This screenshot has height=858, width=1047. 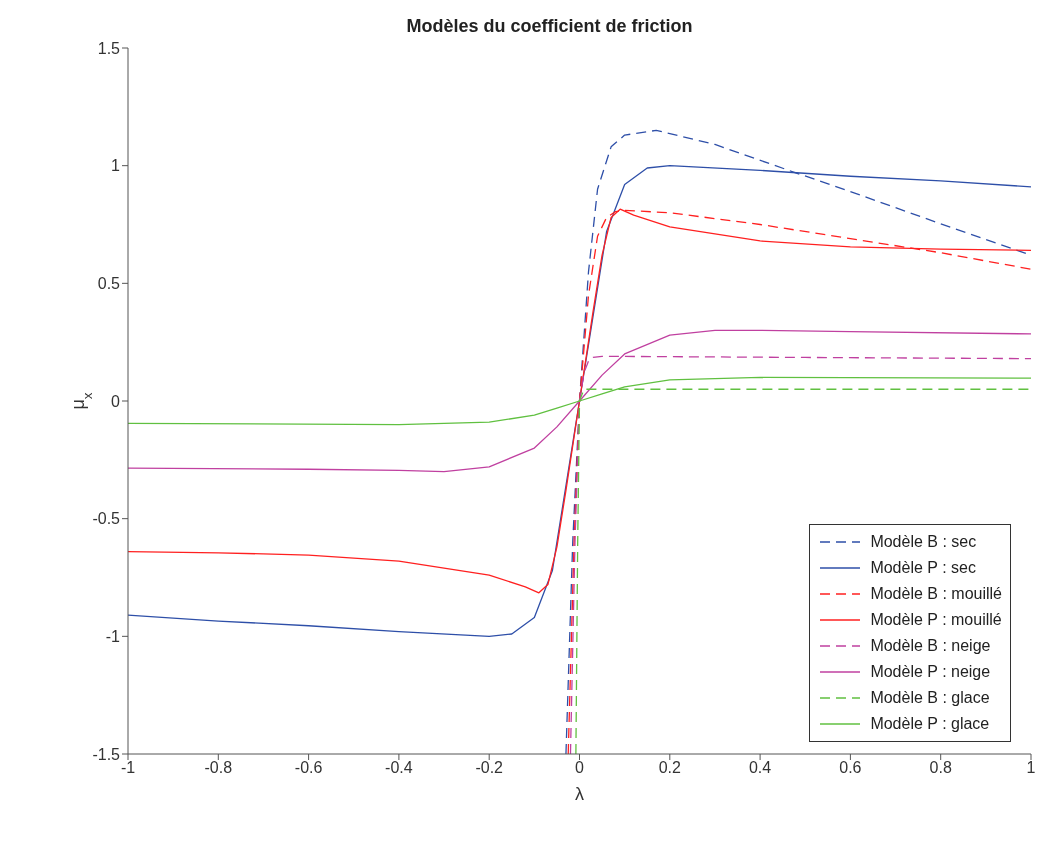 I want to click on y-tick-label: -1.5, so click(x=106, y=754).